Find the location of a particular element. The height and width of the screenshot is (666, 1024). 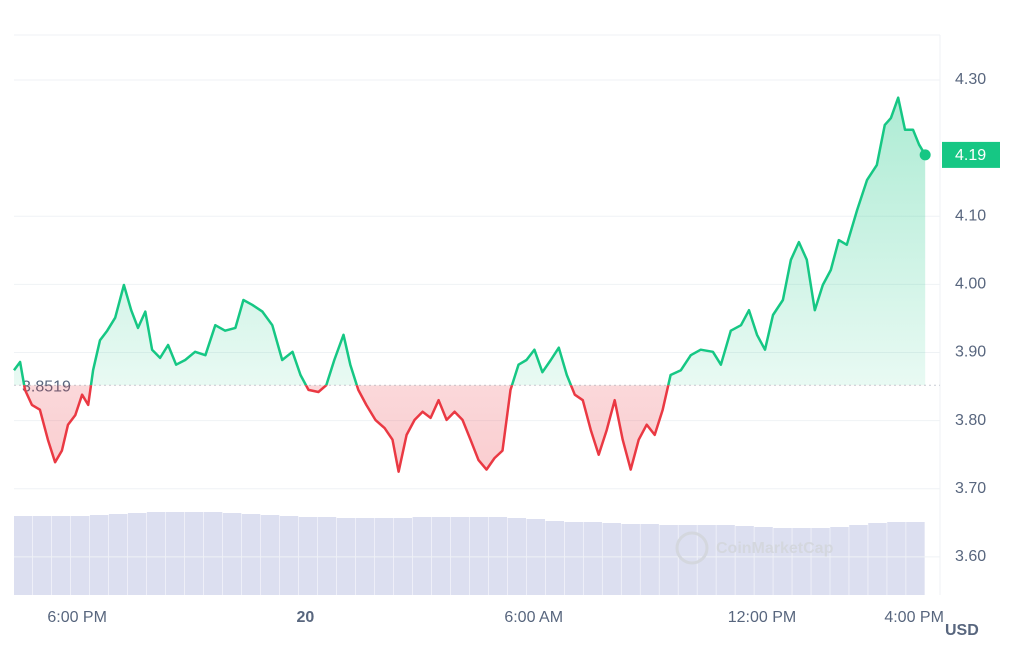

currency-label: USD is located at coordinates (962, 630).